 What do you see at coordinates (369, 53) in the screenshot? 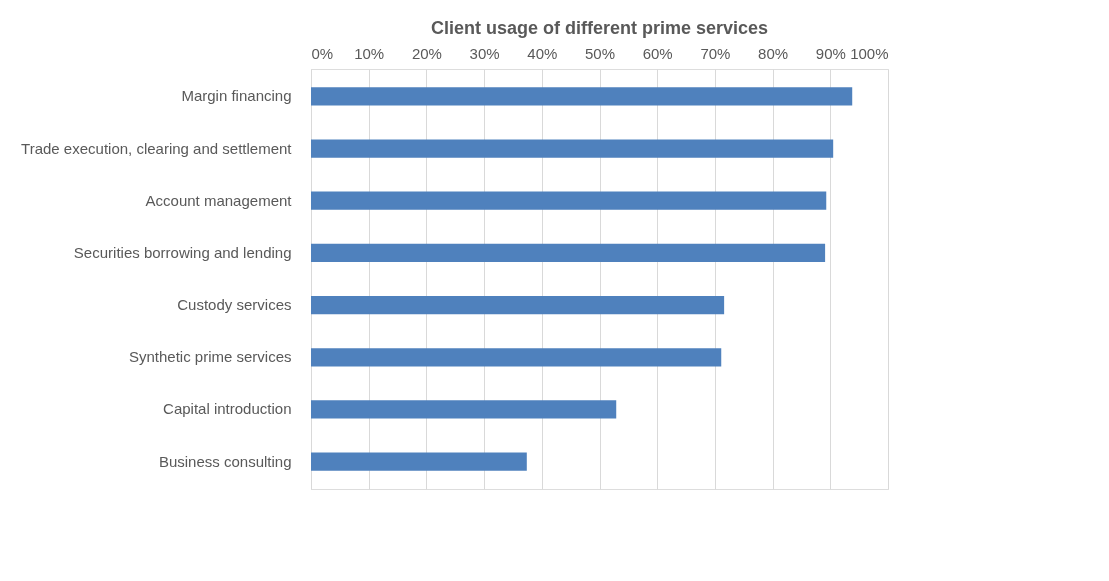
I see `x-tick-label: 10%` at bounding box center [369, 53].